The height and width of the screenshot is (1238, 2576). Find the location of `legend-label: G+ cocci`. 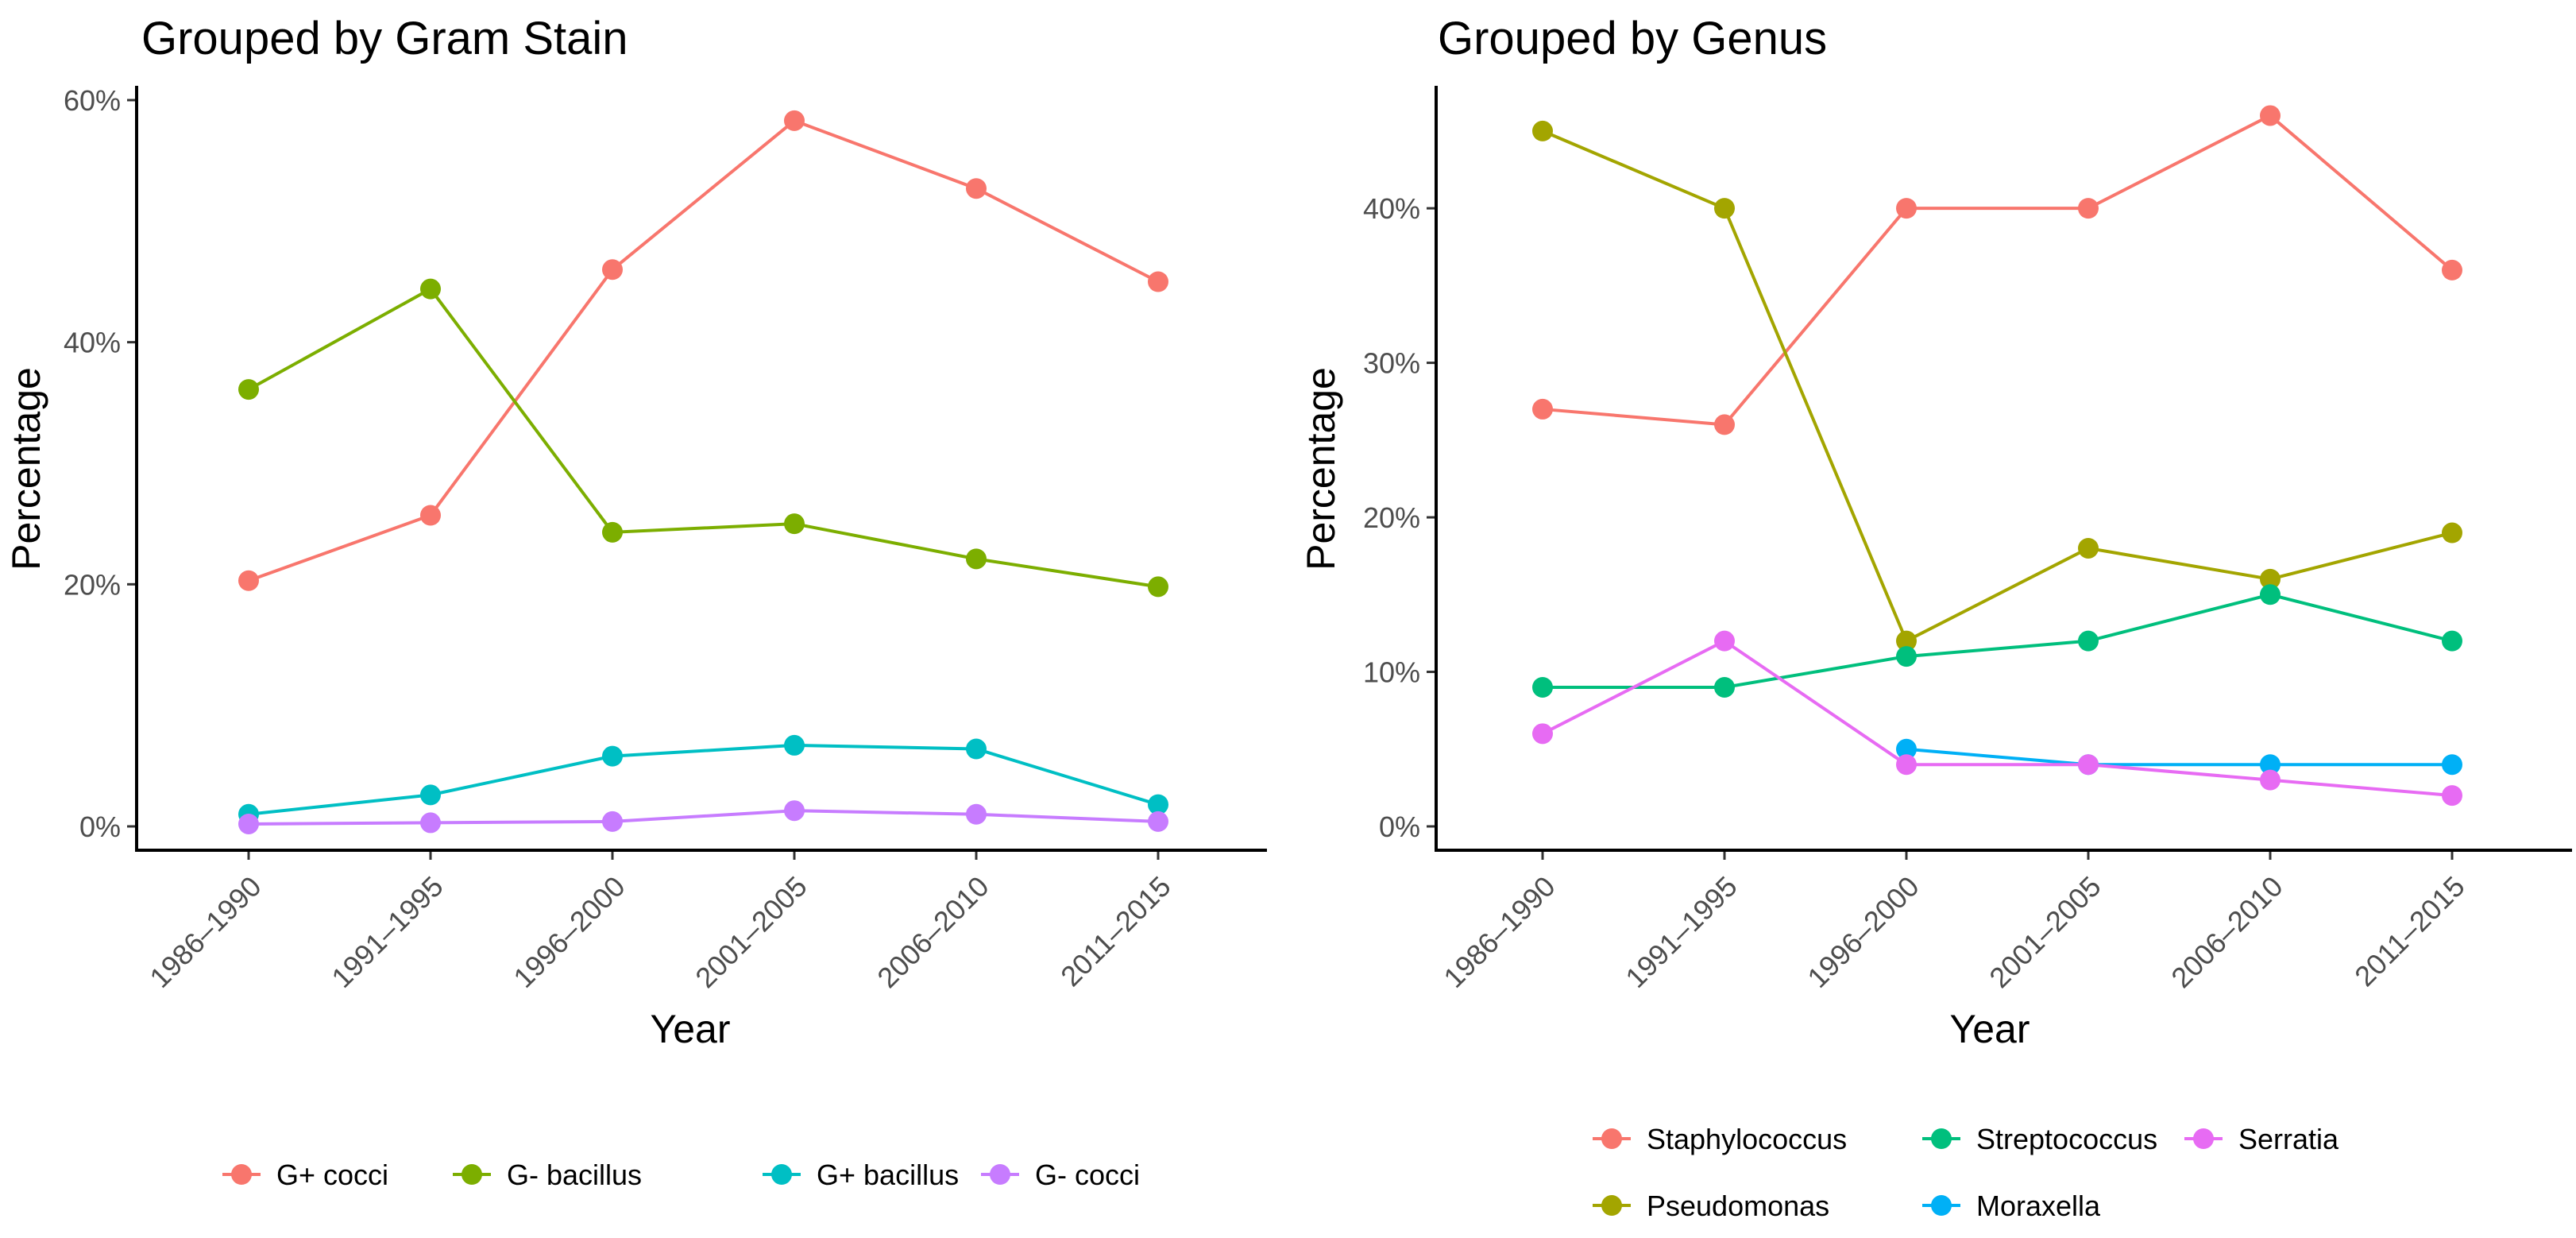

legend-label: G+ cocci is located at coordinates (332, 1175).